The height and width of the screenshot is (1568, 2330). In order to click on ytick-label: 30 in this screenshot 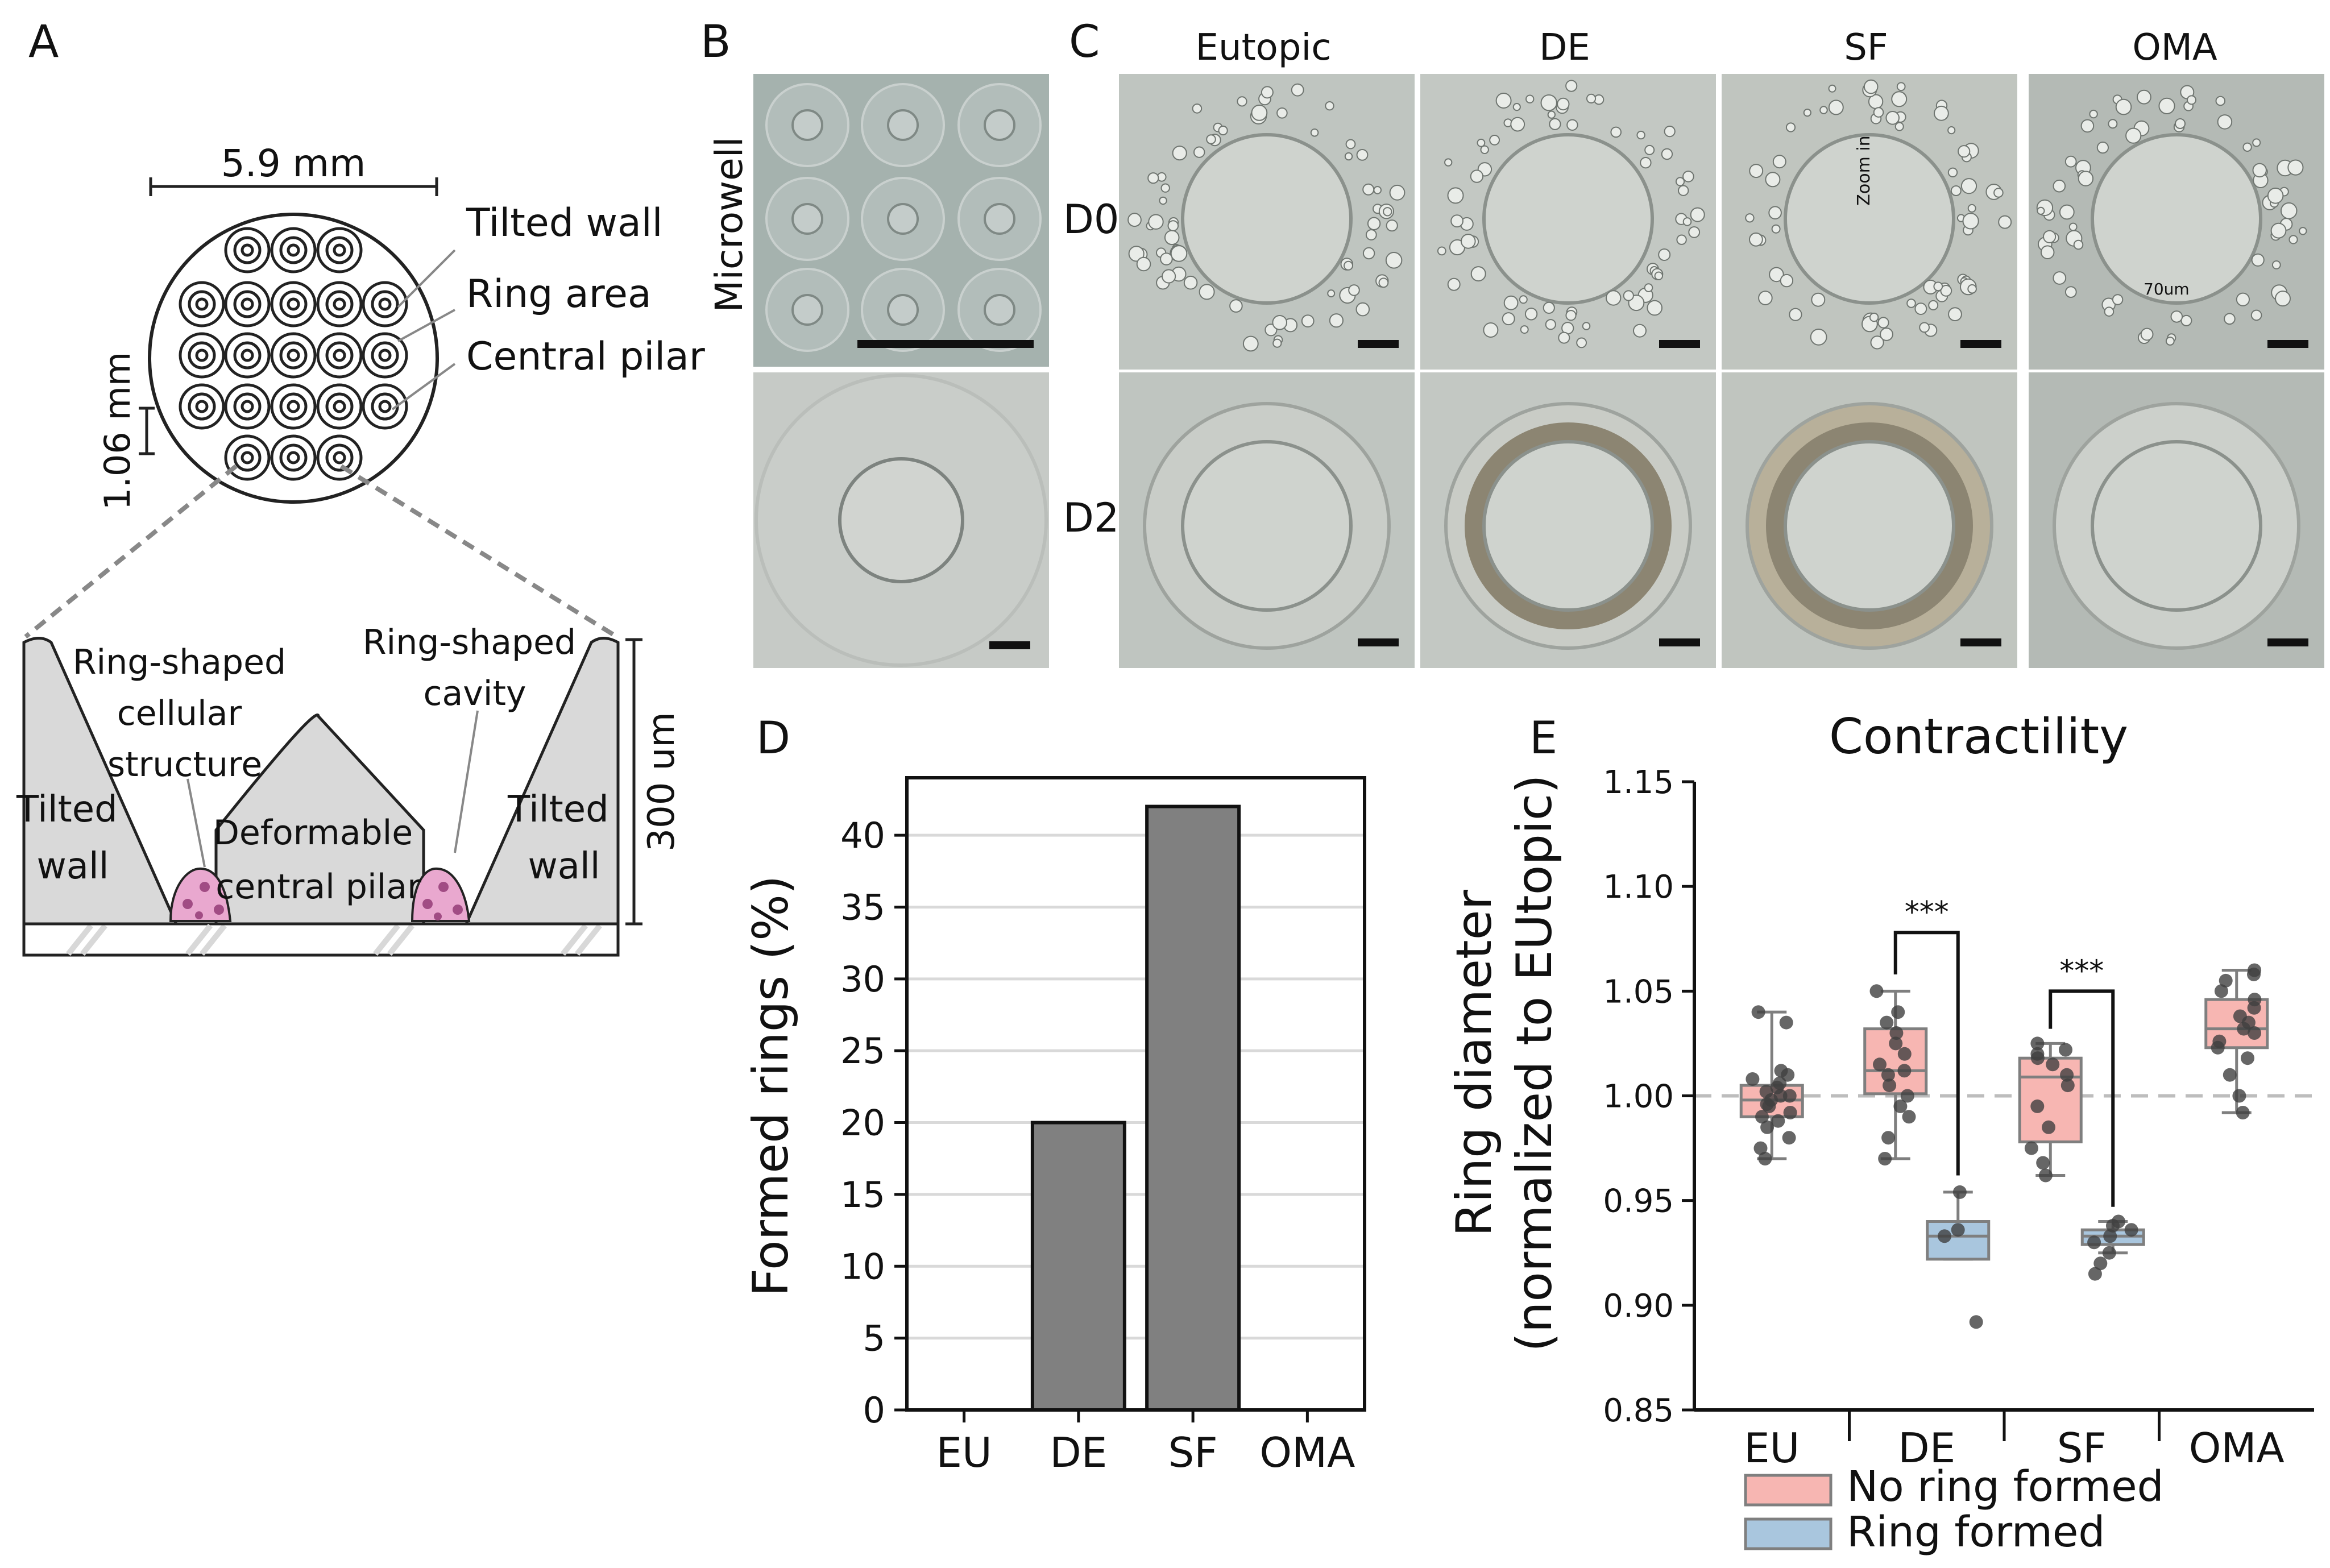, I will do `click(862, 980)`.